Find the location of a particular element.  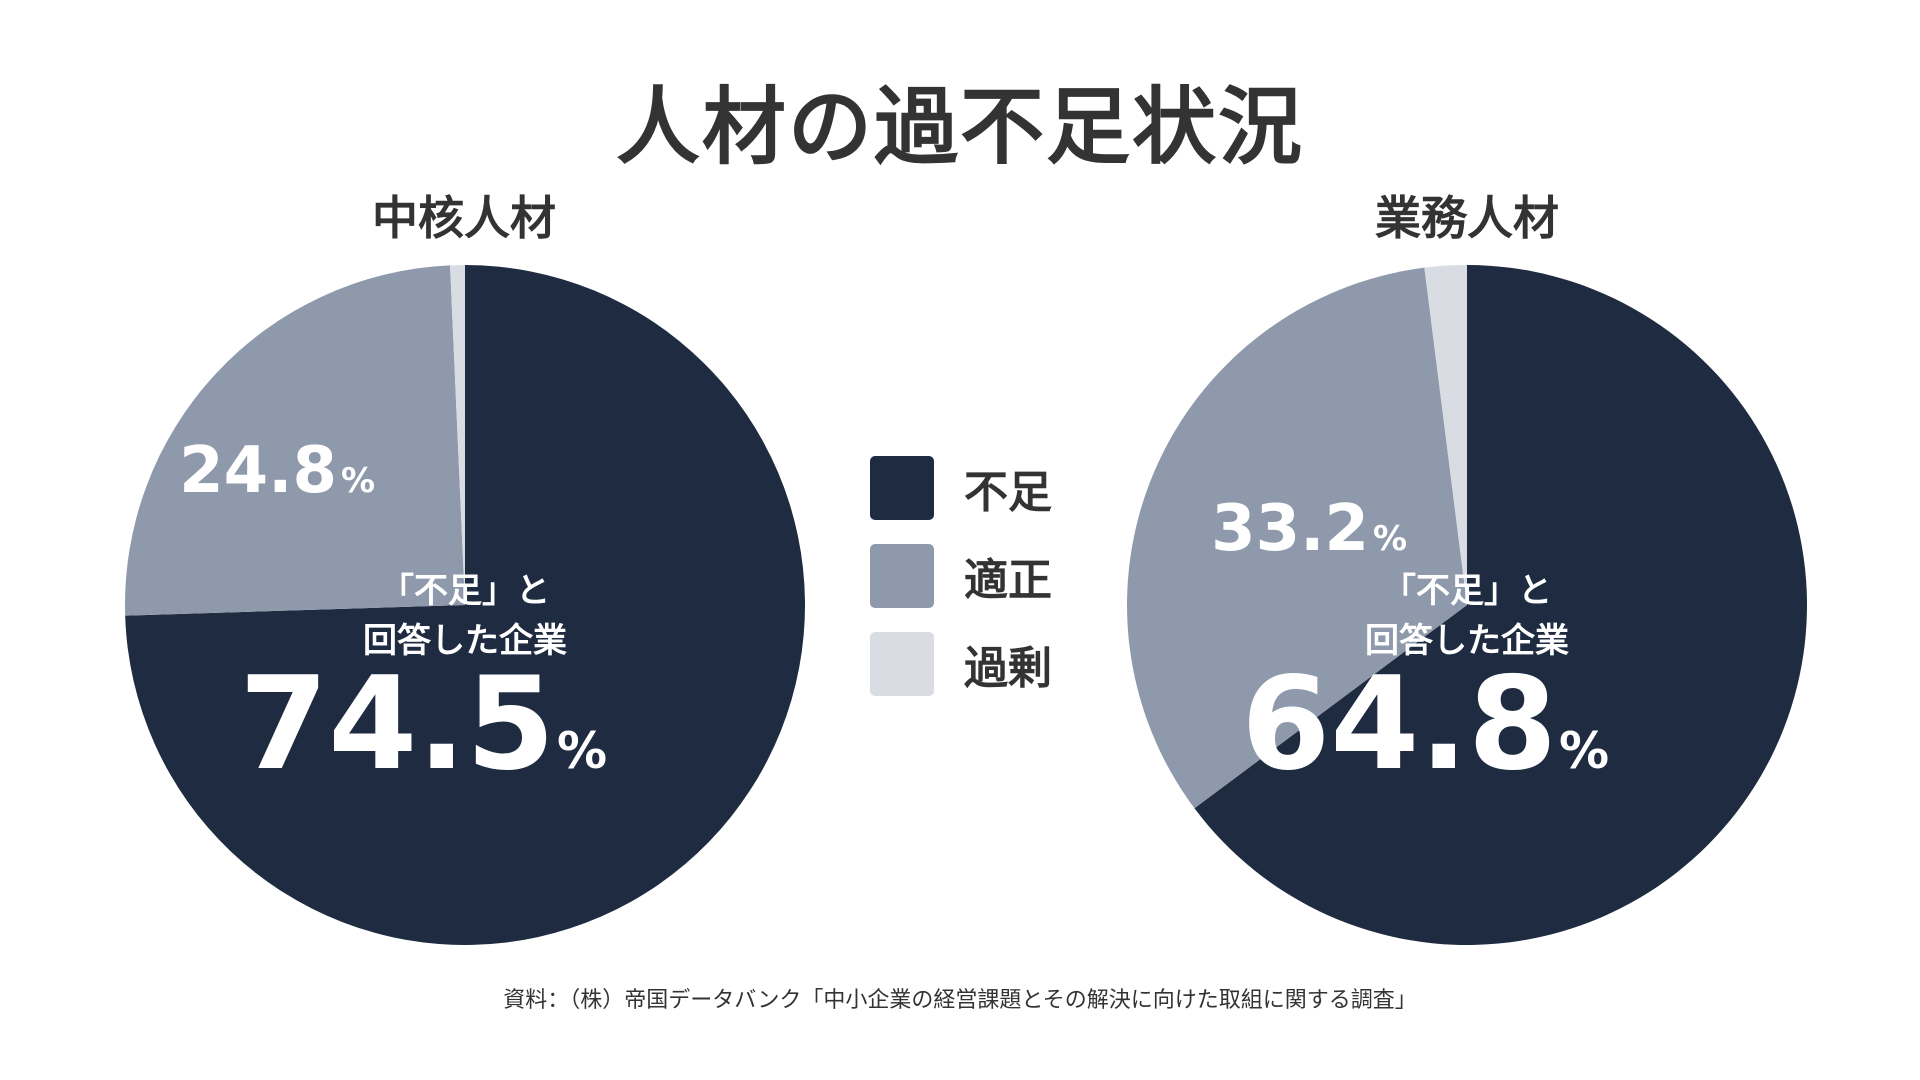

chart-title-operational-talent: 業務人材 is located at coordinates (1467, 218).